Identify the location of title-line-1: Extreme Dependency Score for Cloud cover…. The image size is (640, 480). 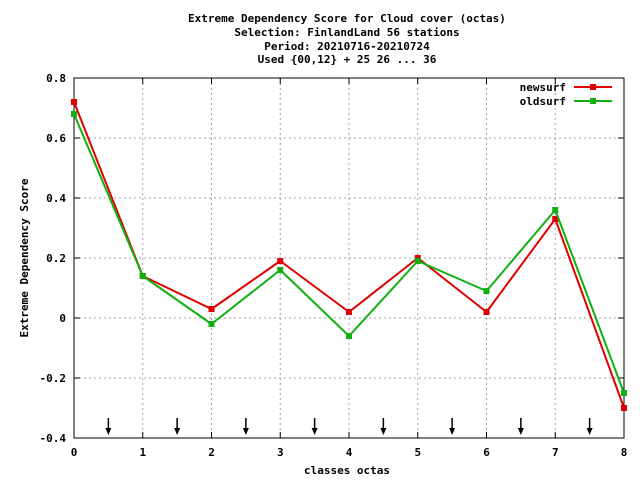
(347, 18).